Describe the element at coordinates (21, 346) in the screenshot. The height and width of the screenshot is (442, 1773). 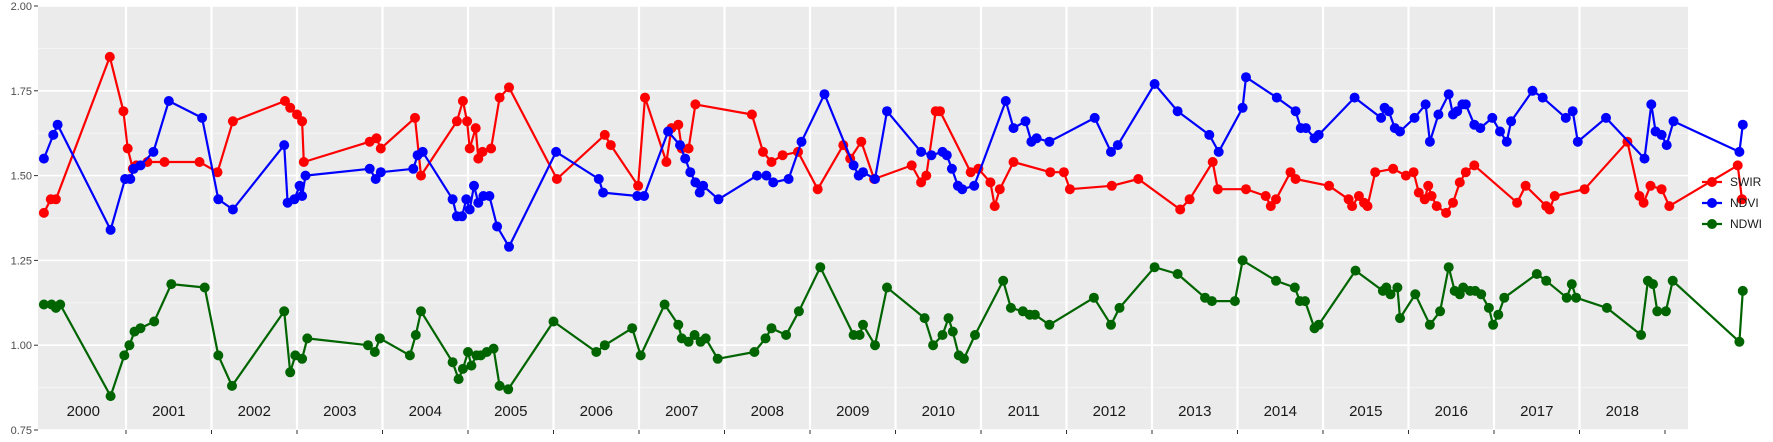
I see `y-tick-label: 1.00` at that location.